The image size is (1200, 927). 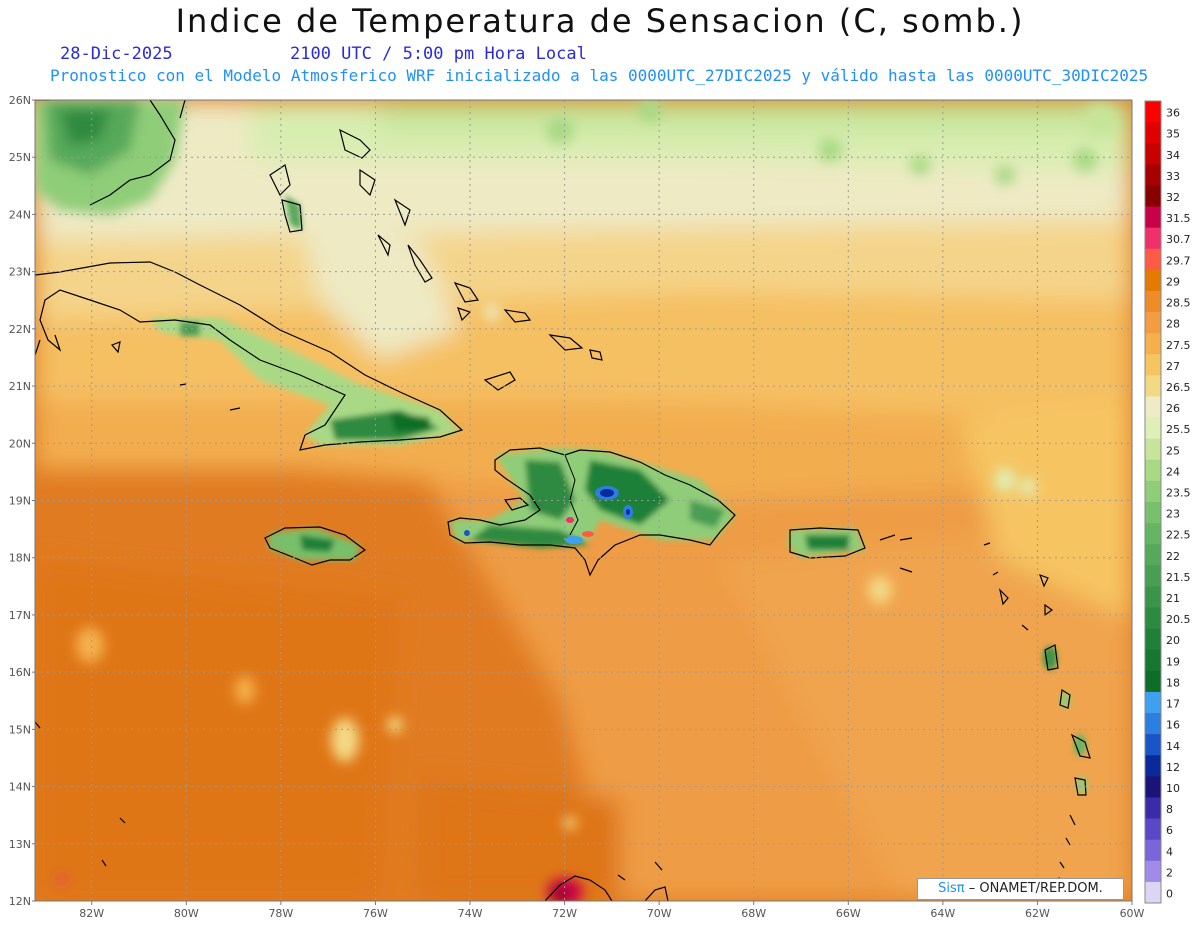 What do you see at coordinates (280, 913) in the screenshot?
I see `lon-tick-label: 78W` at bounding box center [280, 913].